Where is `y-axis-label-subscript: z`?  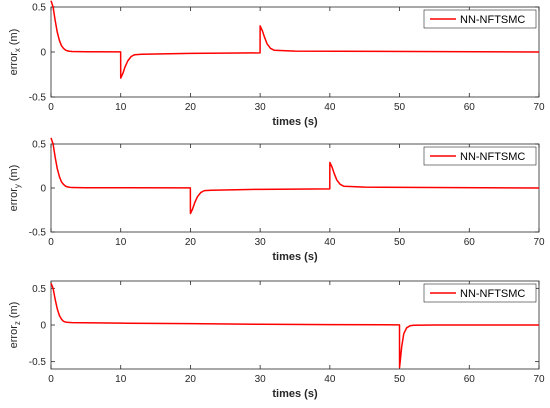
y-axis-label-subscript: z is located at coordinates (17, 323).